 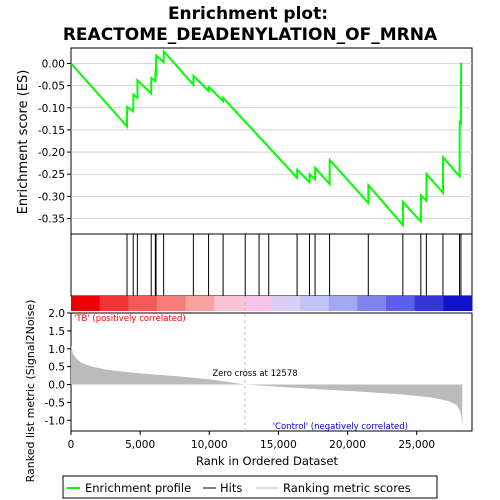 What do you see at coordinates (30, 391) in the screenshot?
I see `metric-y-axis-label: Ranked list metric (Signal2Noise)` at bounding box center [30, 391].